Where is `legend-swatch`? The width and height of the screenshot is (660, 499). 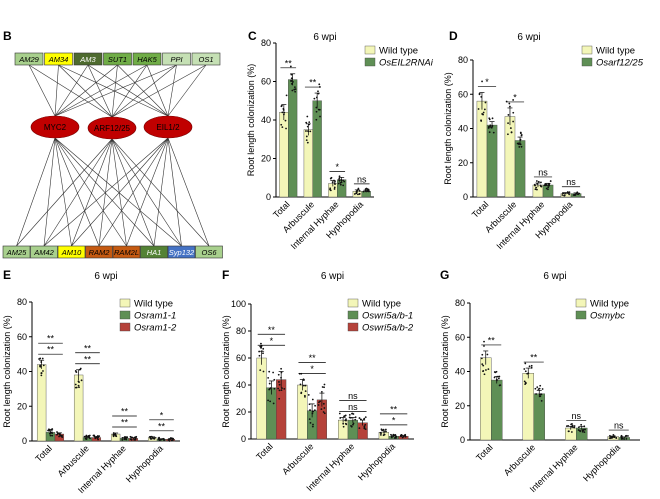 legend-swatch is located at coordinates (125, 327).